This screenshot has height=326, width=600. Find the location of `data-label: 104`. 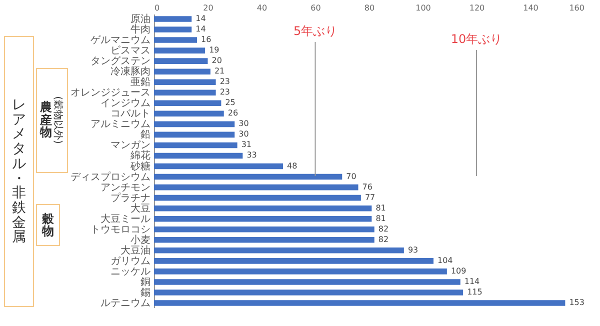

data-label: 104 is located at coordinates (445, 260).